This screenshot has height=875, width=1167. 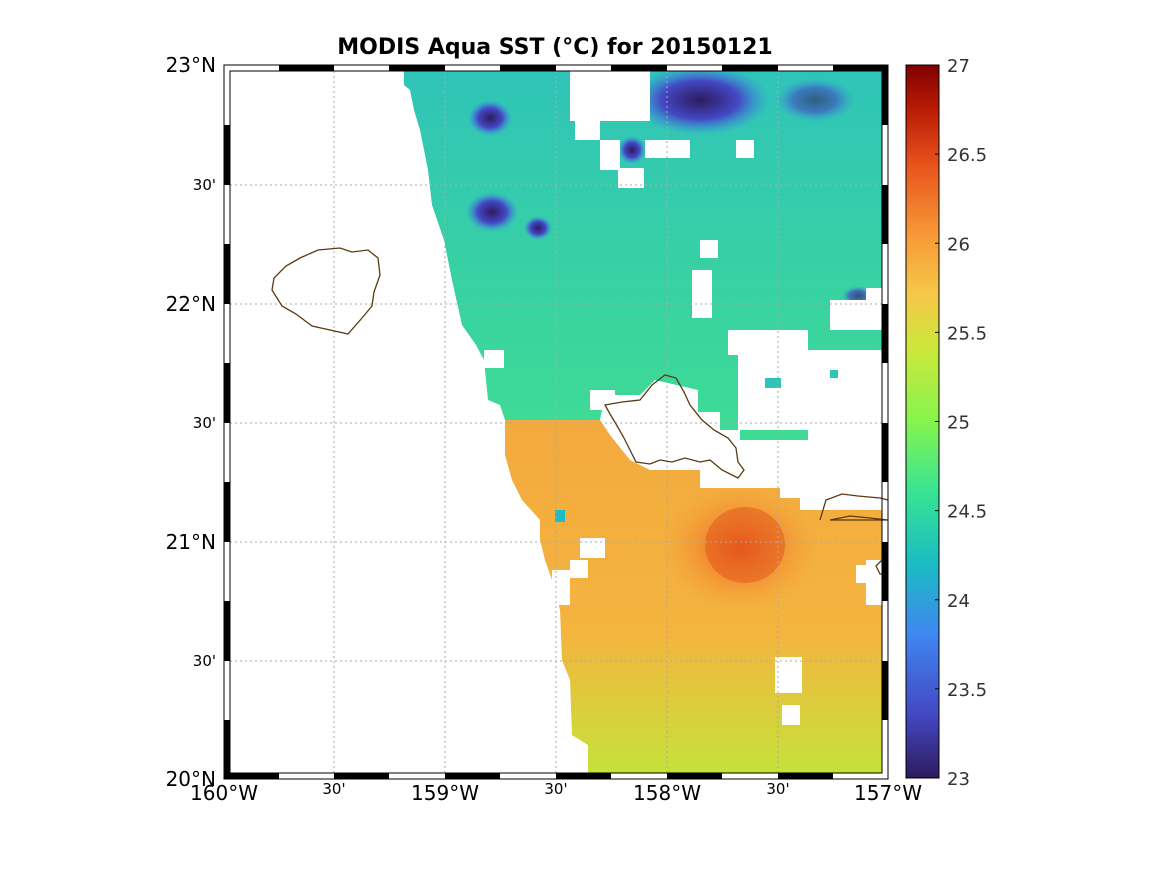 I want to click on colorbar-tick-label: 24.5, so click(x=967, y=512).